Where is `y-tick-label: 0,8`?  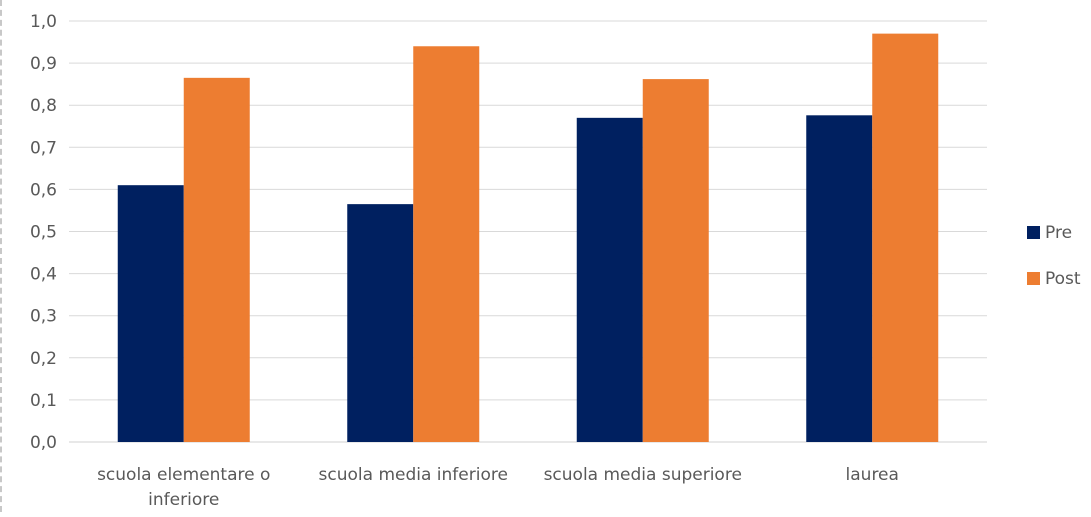 y-tick-label: 0,8 is located at coordinates (43, 106).